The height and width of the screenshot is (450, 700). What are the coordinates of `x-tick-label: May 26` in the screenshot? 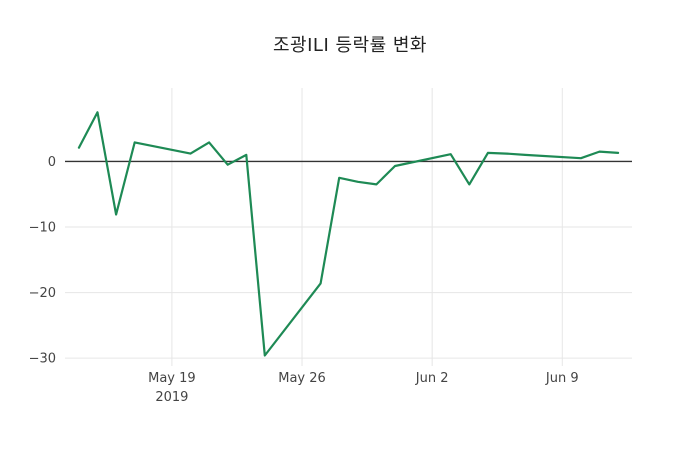 It's located at (302, 378).